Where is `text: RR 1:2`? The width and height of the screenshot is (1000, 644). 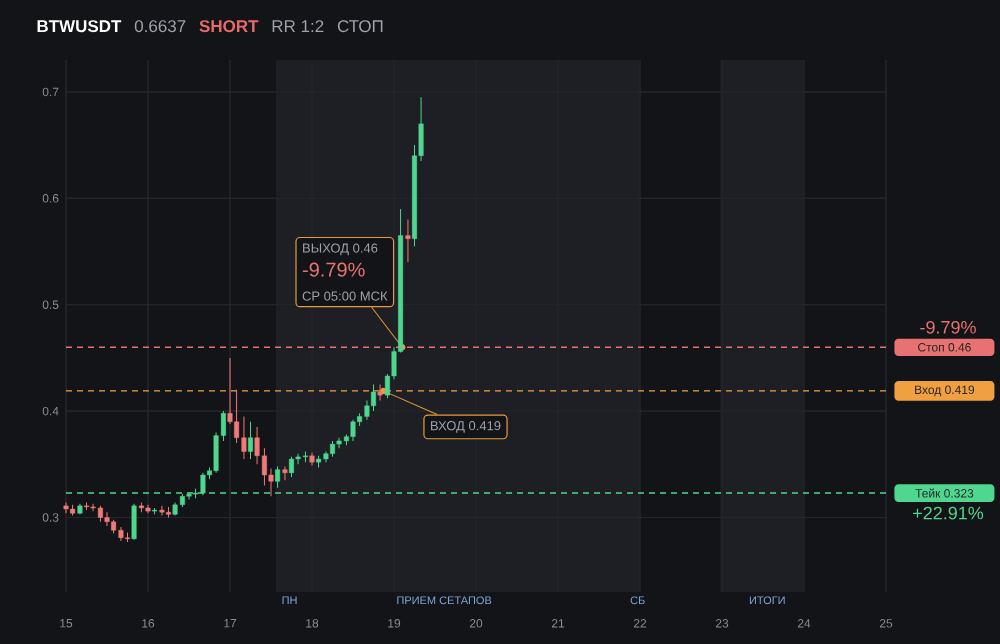
text: RR 1:2 is located at coordinates (298, 26).